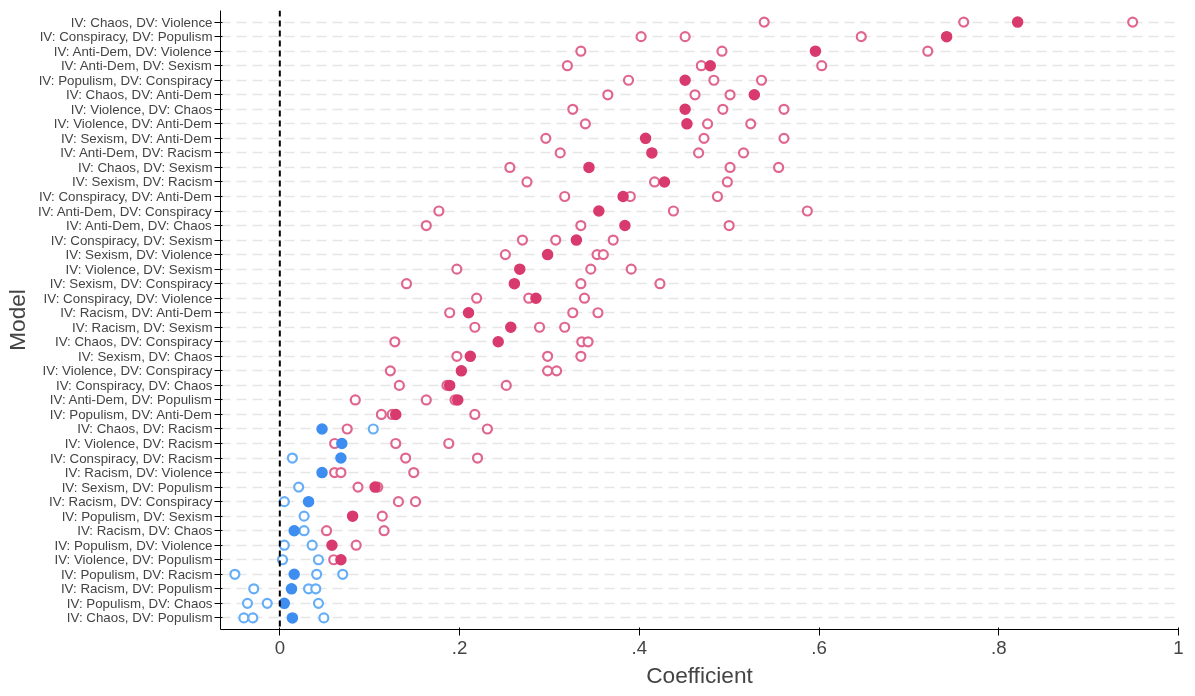 This screenshot has width=1195, height=696. Describe the element at coordinates (137, 487) in the screenshot. I see `y-tick-label: IV: Sexism, DV: Populism` at that location.